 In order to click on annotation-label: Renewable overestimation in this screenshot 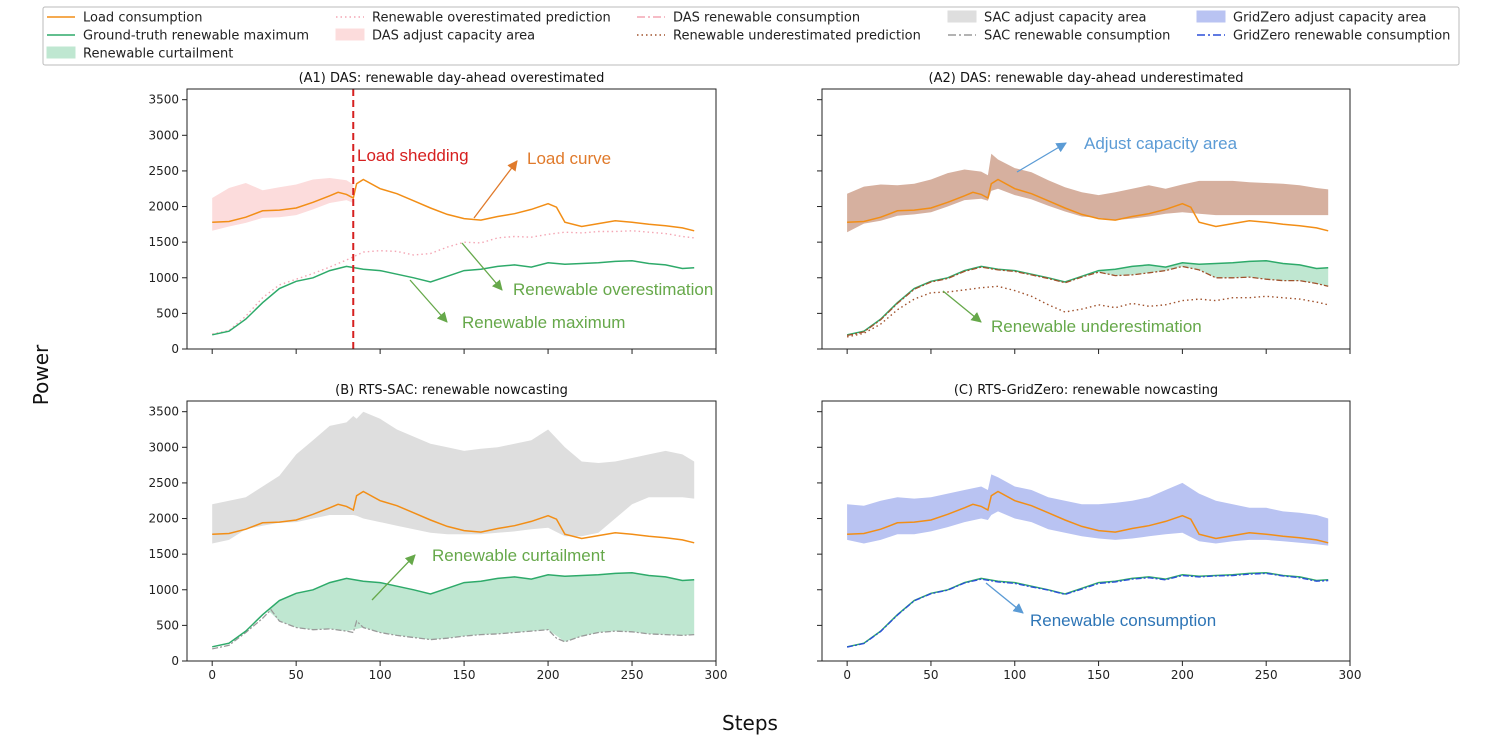, I will do `click(613, 289)`.